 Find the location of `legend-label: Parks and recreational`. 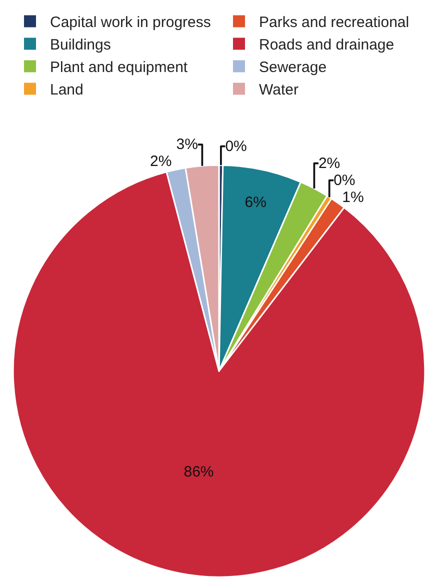

legend-label: Parks and recreational is located at coordinates (334, 23).